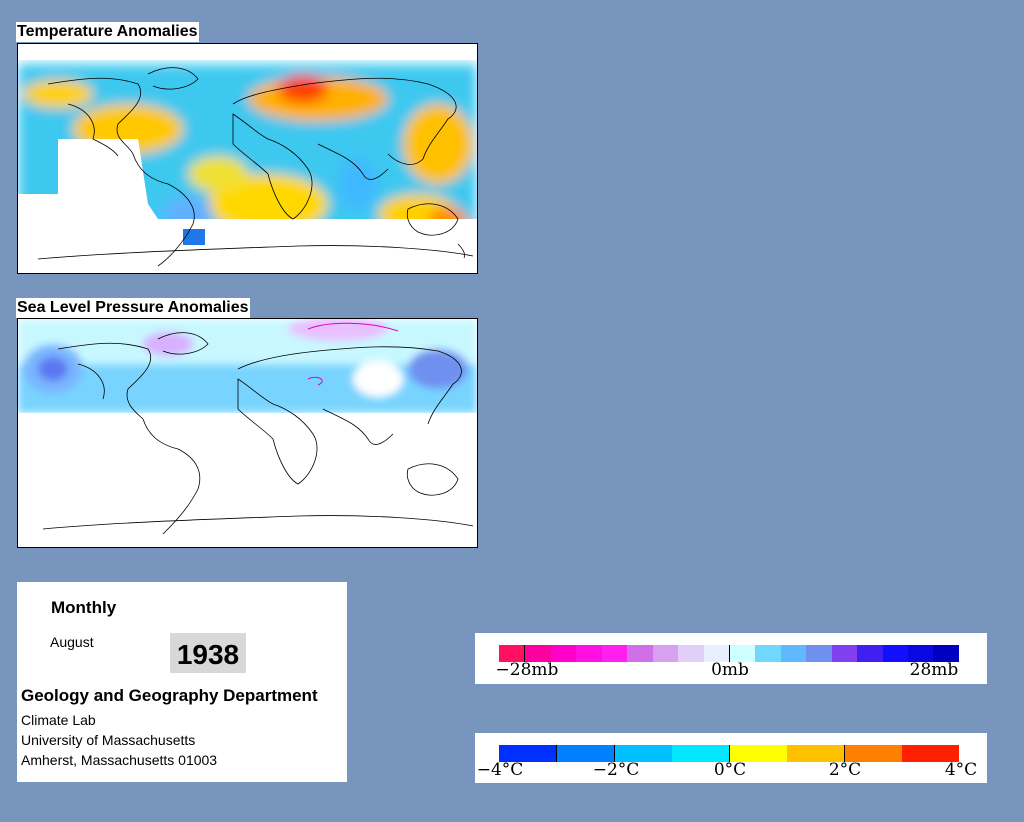 This screenshot has width=1024, height=822. Describe the element at coordinates (527, 670) in the screenshot. I see `pressure-legend-label: −28mb` at that location.